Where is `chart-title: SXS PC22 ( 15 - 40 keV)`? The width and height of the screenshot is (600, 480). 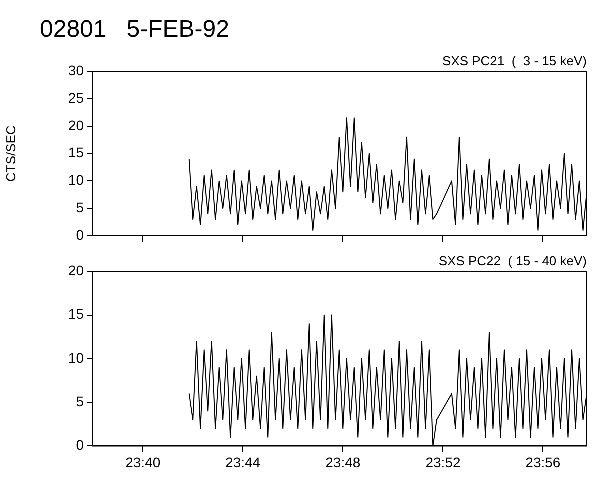 chart-title: SXS PC22 ( 15 - 40 keV) is located at coordinates (512, 260).